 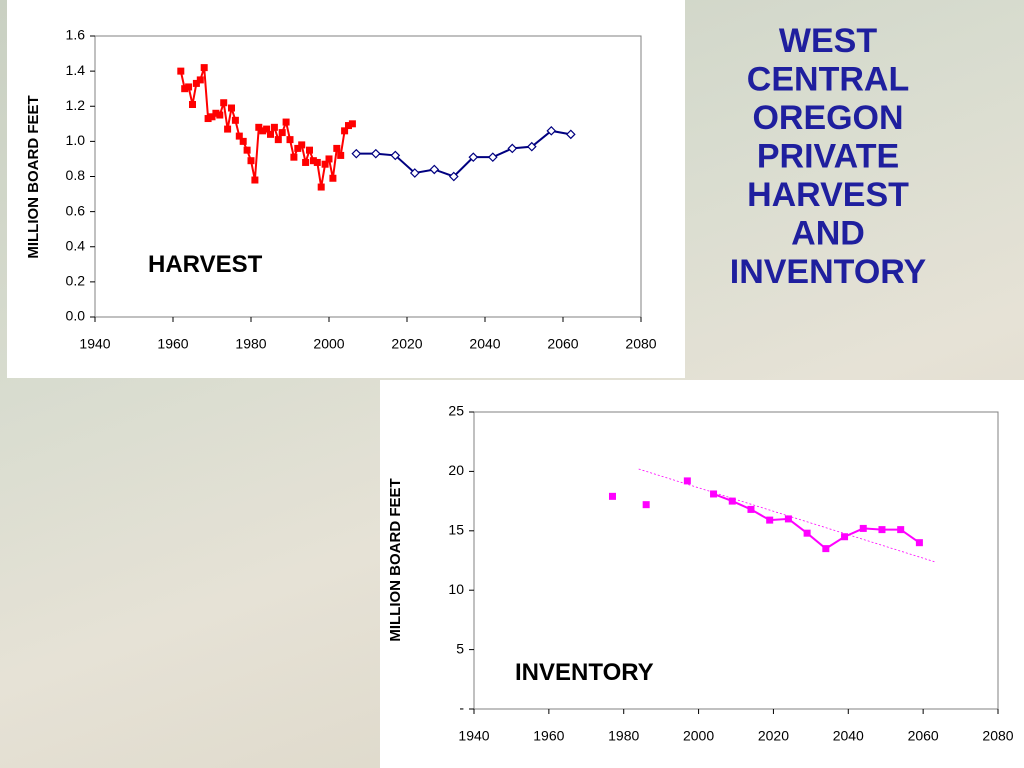 What do you see at coordinates (460, 648) in the screenshot?
I see `y-tick-label: 5` at bounding box center [460, 648].